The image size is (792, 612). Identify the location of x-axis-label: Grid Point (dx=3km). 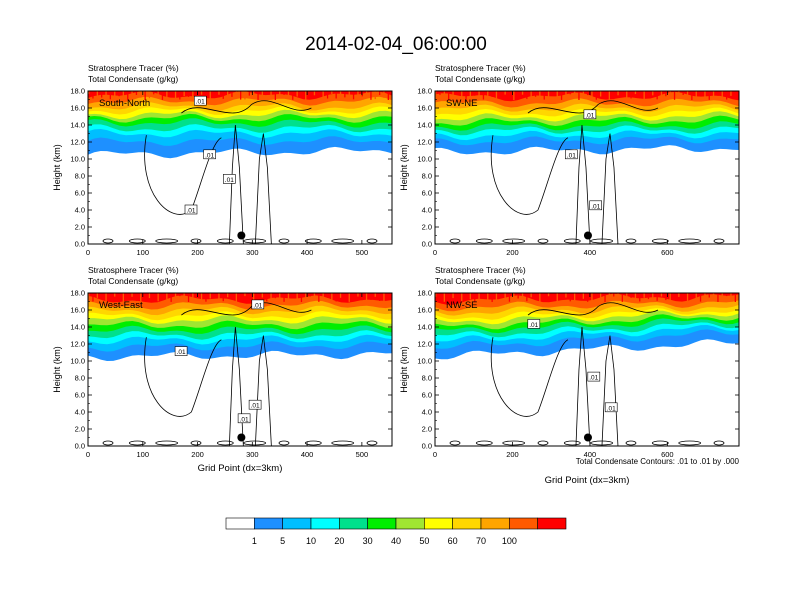
(587, 480).